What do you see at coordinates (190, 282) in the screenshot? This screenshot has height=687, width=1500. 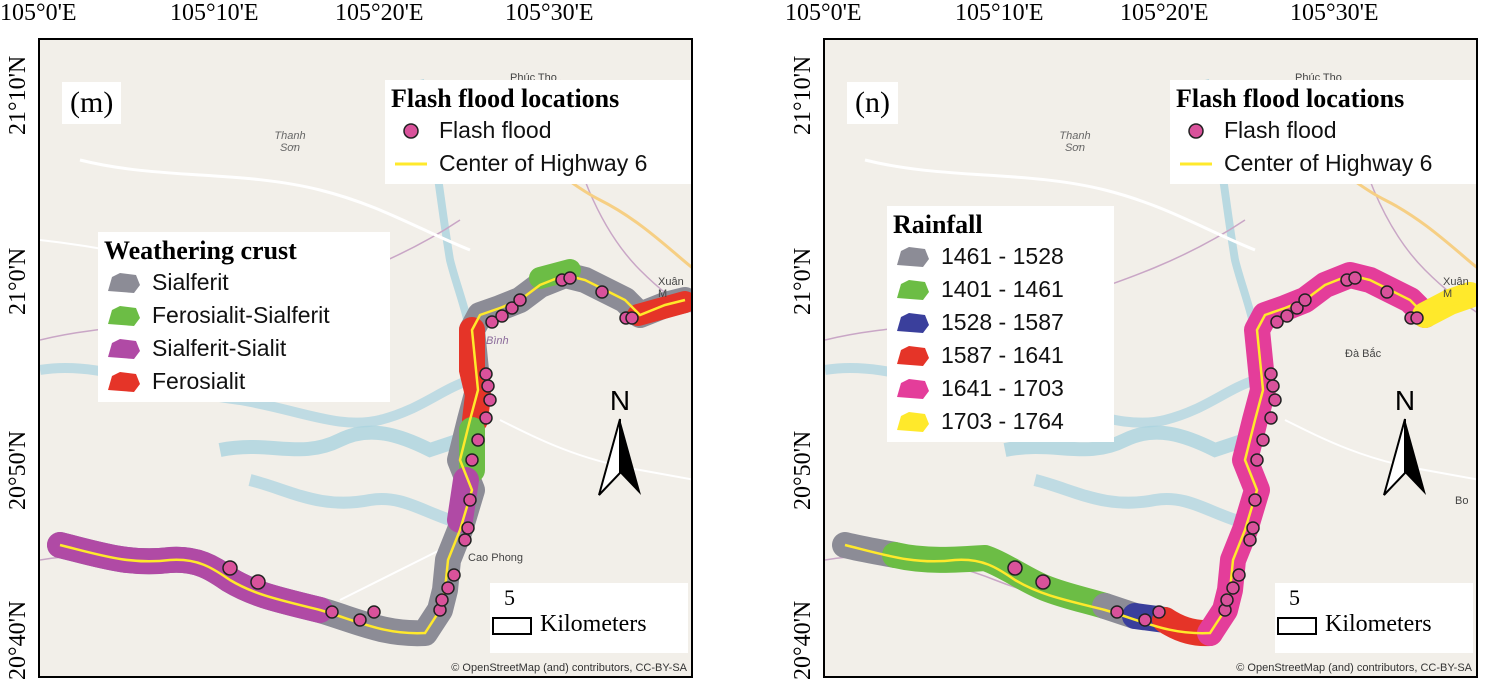 I see `legend-label: Sialferit` at bounding box center [190, 282].